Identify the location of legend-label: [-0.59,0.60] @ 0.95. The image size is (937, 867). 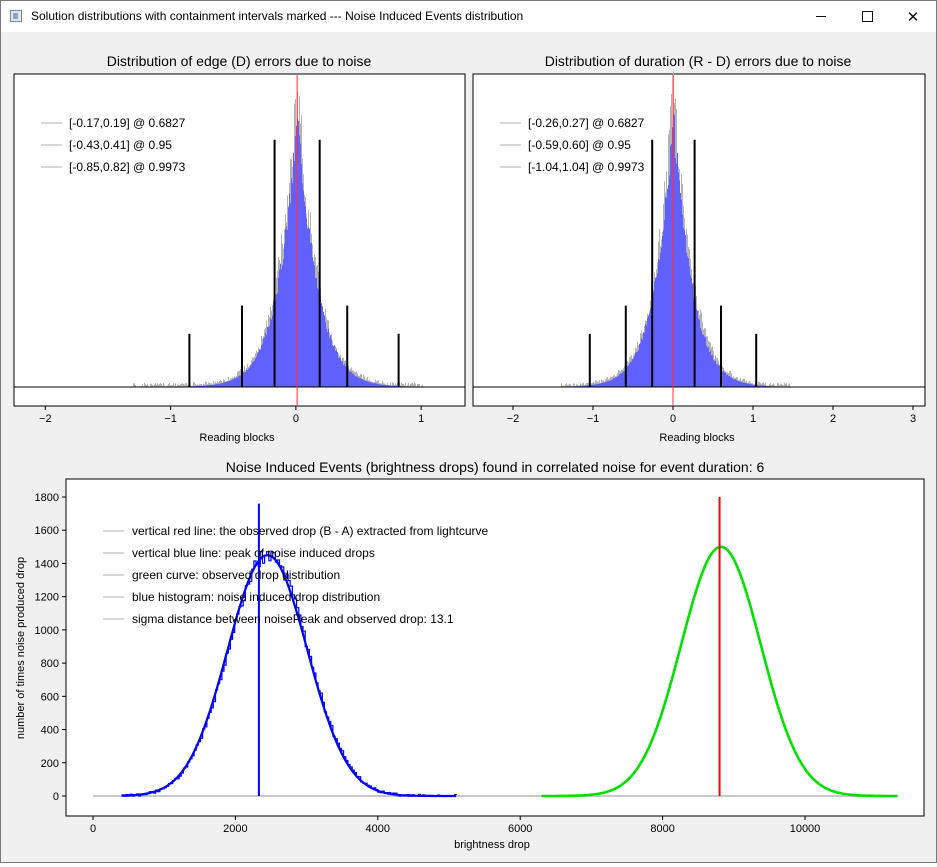
(579, 145).